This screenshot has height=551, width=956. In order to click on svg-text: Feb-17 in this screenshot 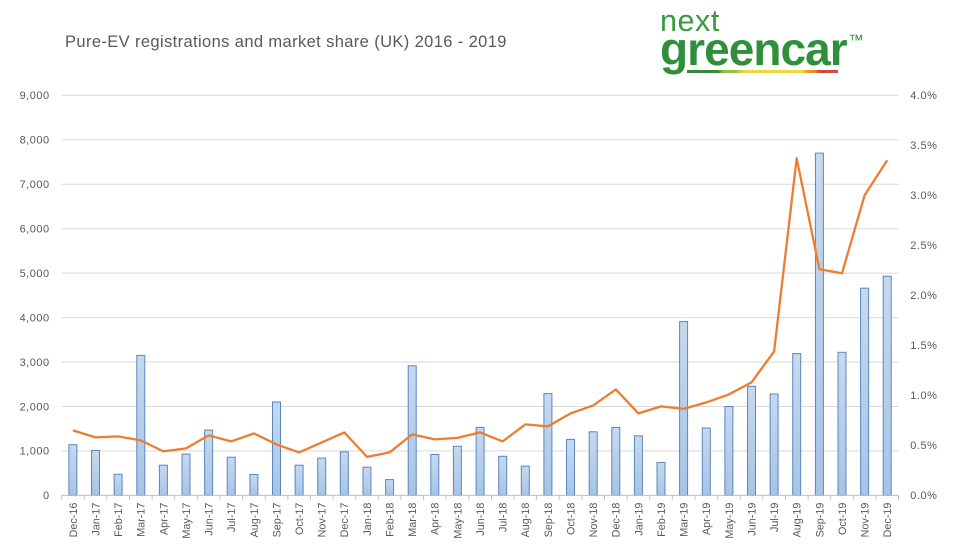, I will do `click(119, 520)`.